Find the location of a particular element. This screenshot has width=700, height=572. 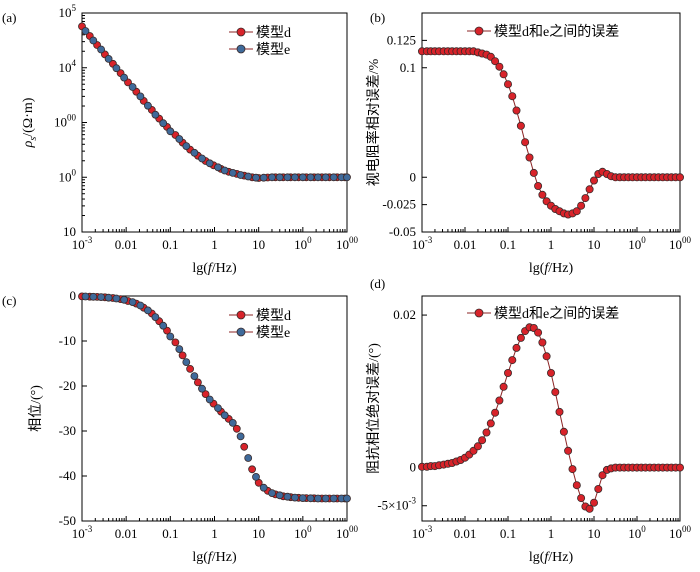

legend-label: 模型d和e之间的误差 is located at coordinates (556, 32).